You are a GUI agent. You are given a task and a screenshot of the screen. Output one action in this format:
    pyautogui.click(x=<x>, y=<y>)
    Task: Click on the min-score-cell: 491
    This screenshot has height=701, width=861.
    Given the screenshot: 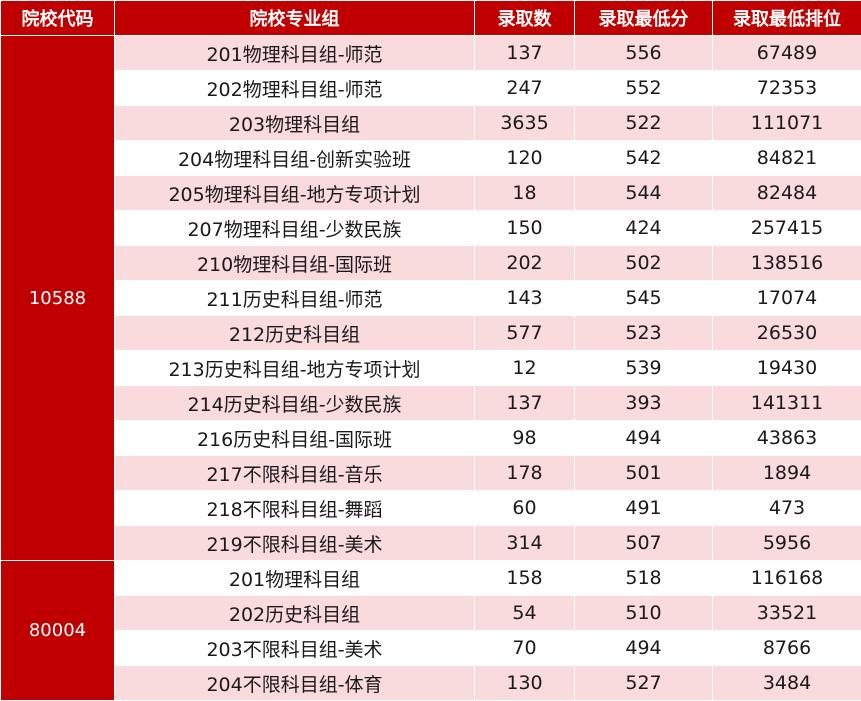 What is the action you would take?
    pyautogui.click(x=643, y=508)
    